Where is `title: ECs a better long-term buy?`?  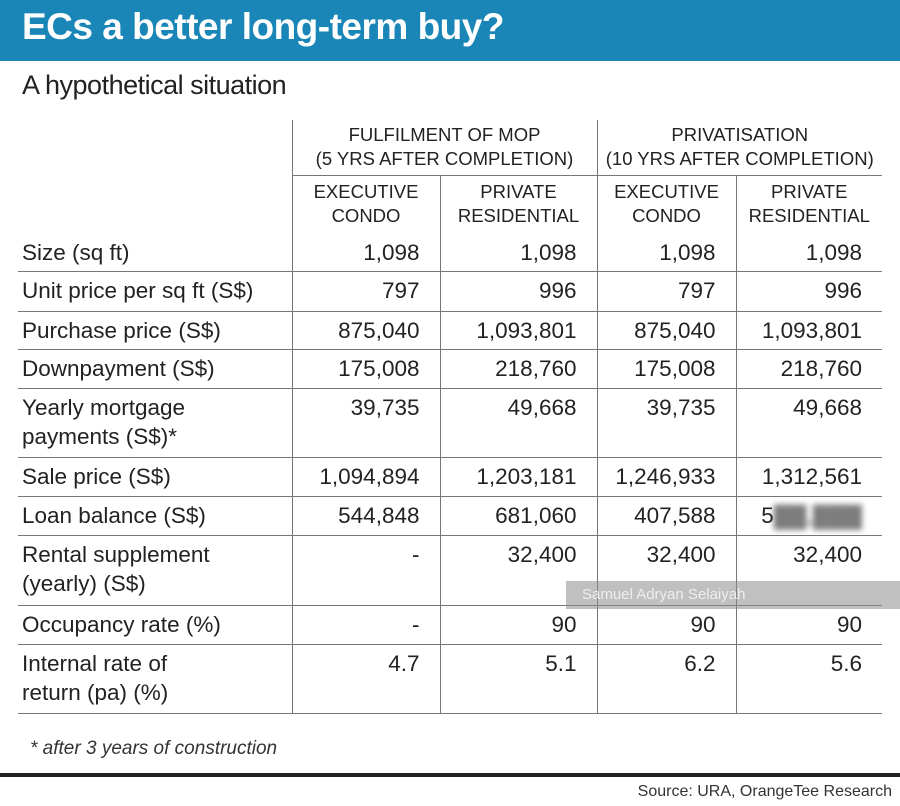 title: ECs a better long-term buy? is located at coordinates (263, 26).